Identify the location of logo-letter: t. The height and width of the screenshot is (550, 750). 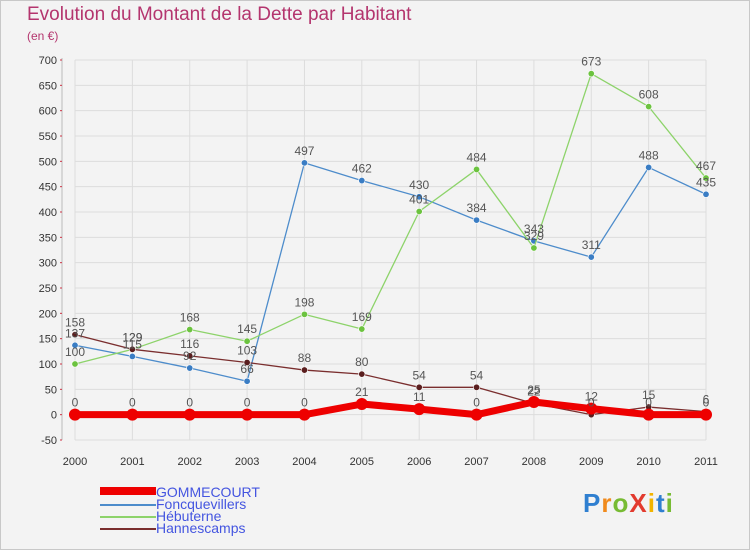
(660, 503).